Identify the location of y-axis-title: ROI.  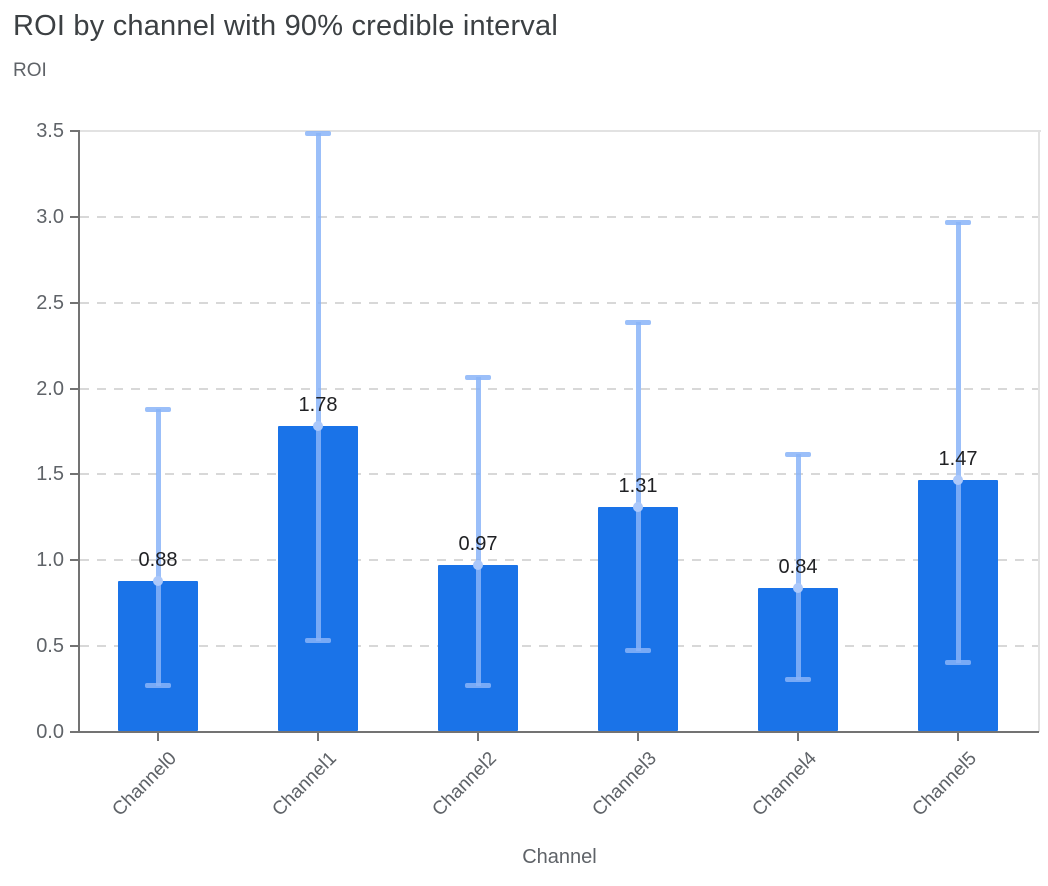
(30, 70).